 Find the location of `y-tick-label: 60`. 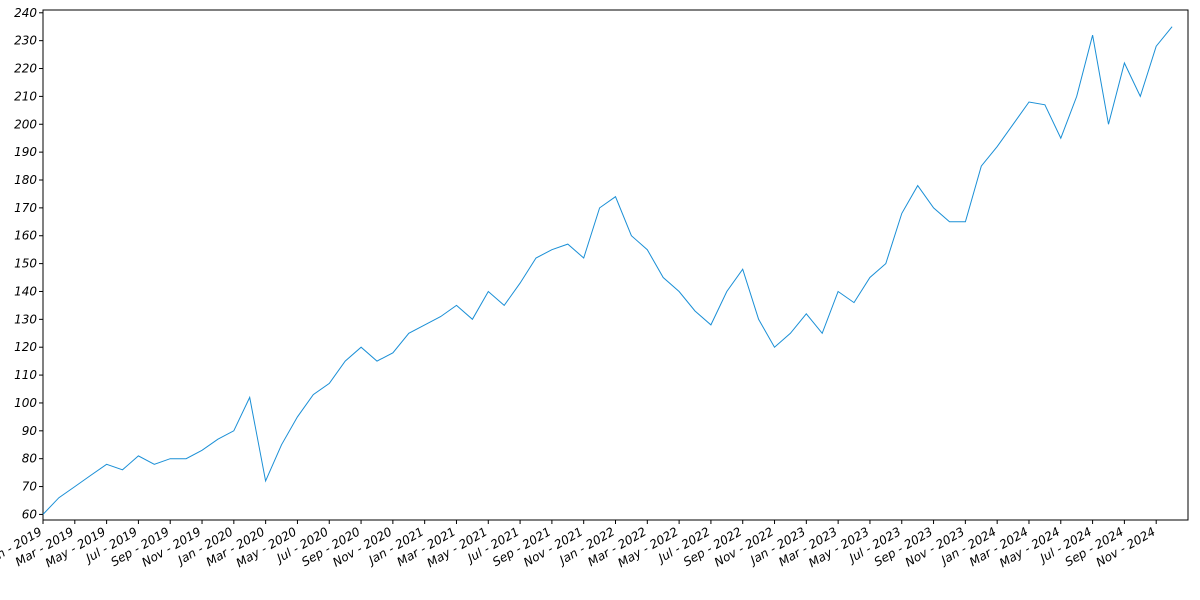

y-tick-label: 60 is located at coordinates (30, 514).